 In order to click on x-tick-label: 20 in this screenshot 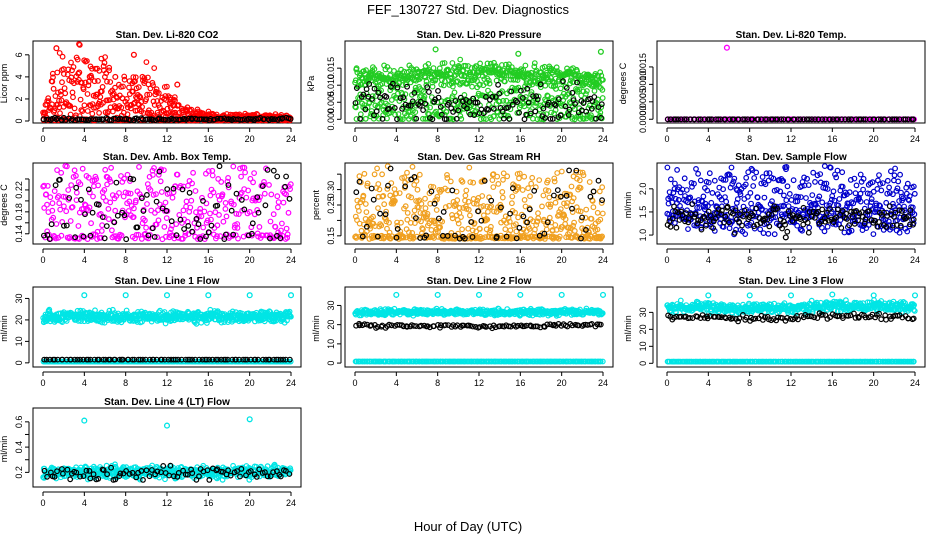, I will do `click(562, 260)`.